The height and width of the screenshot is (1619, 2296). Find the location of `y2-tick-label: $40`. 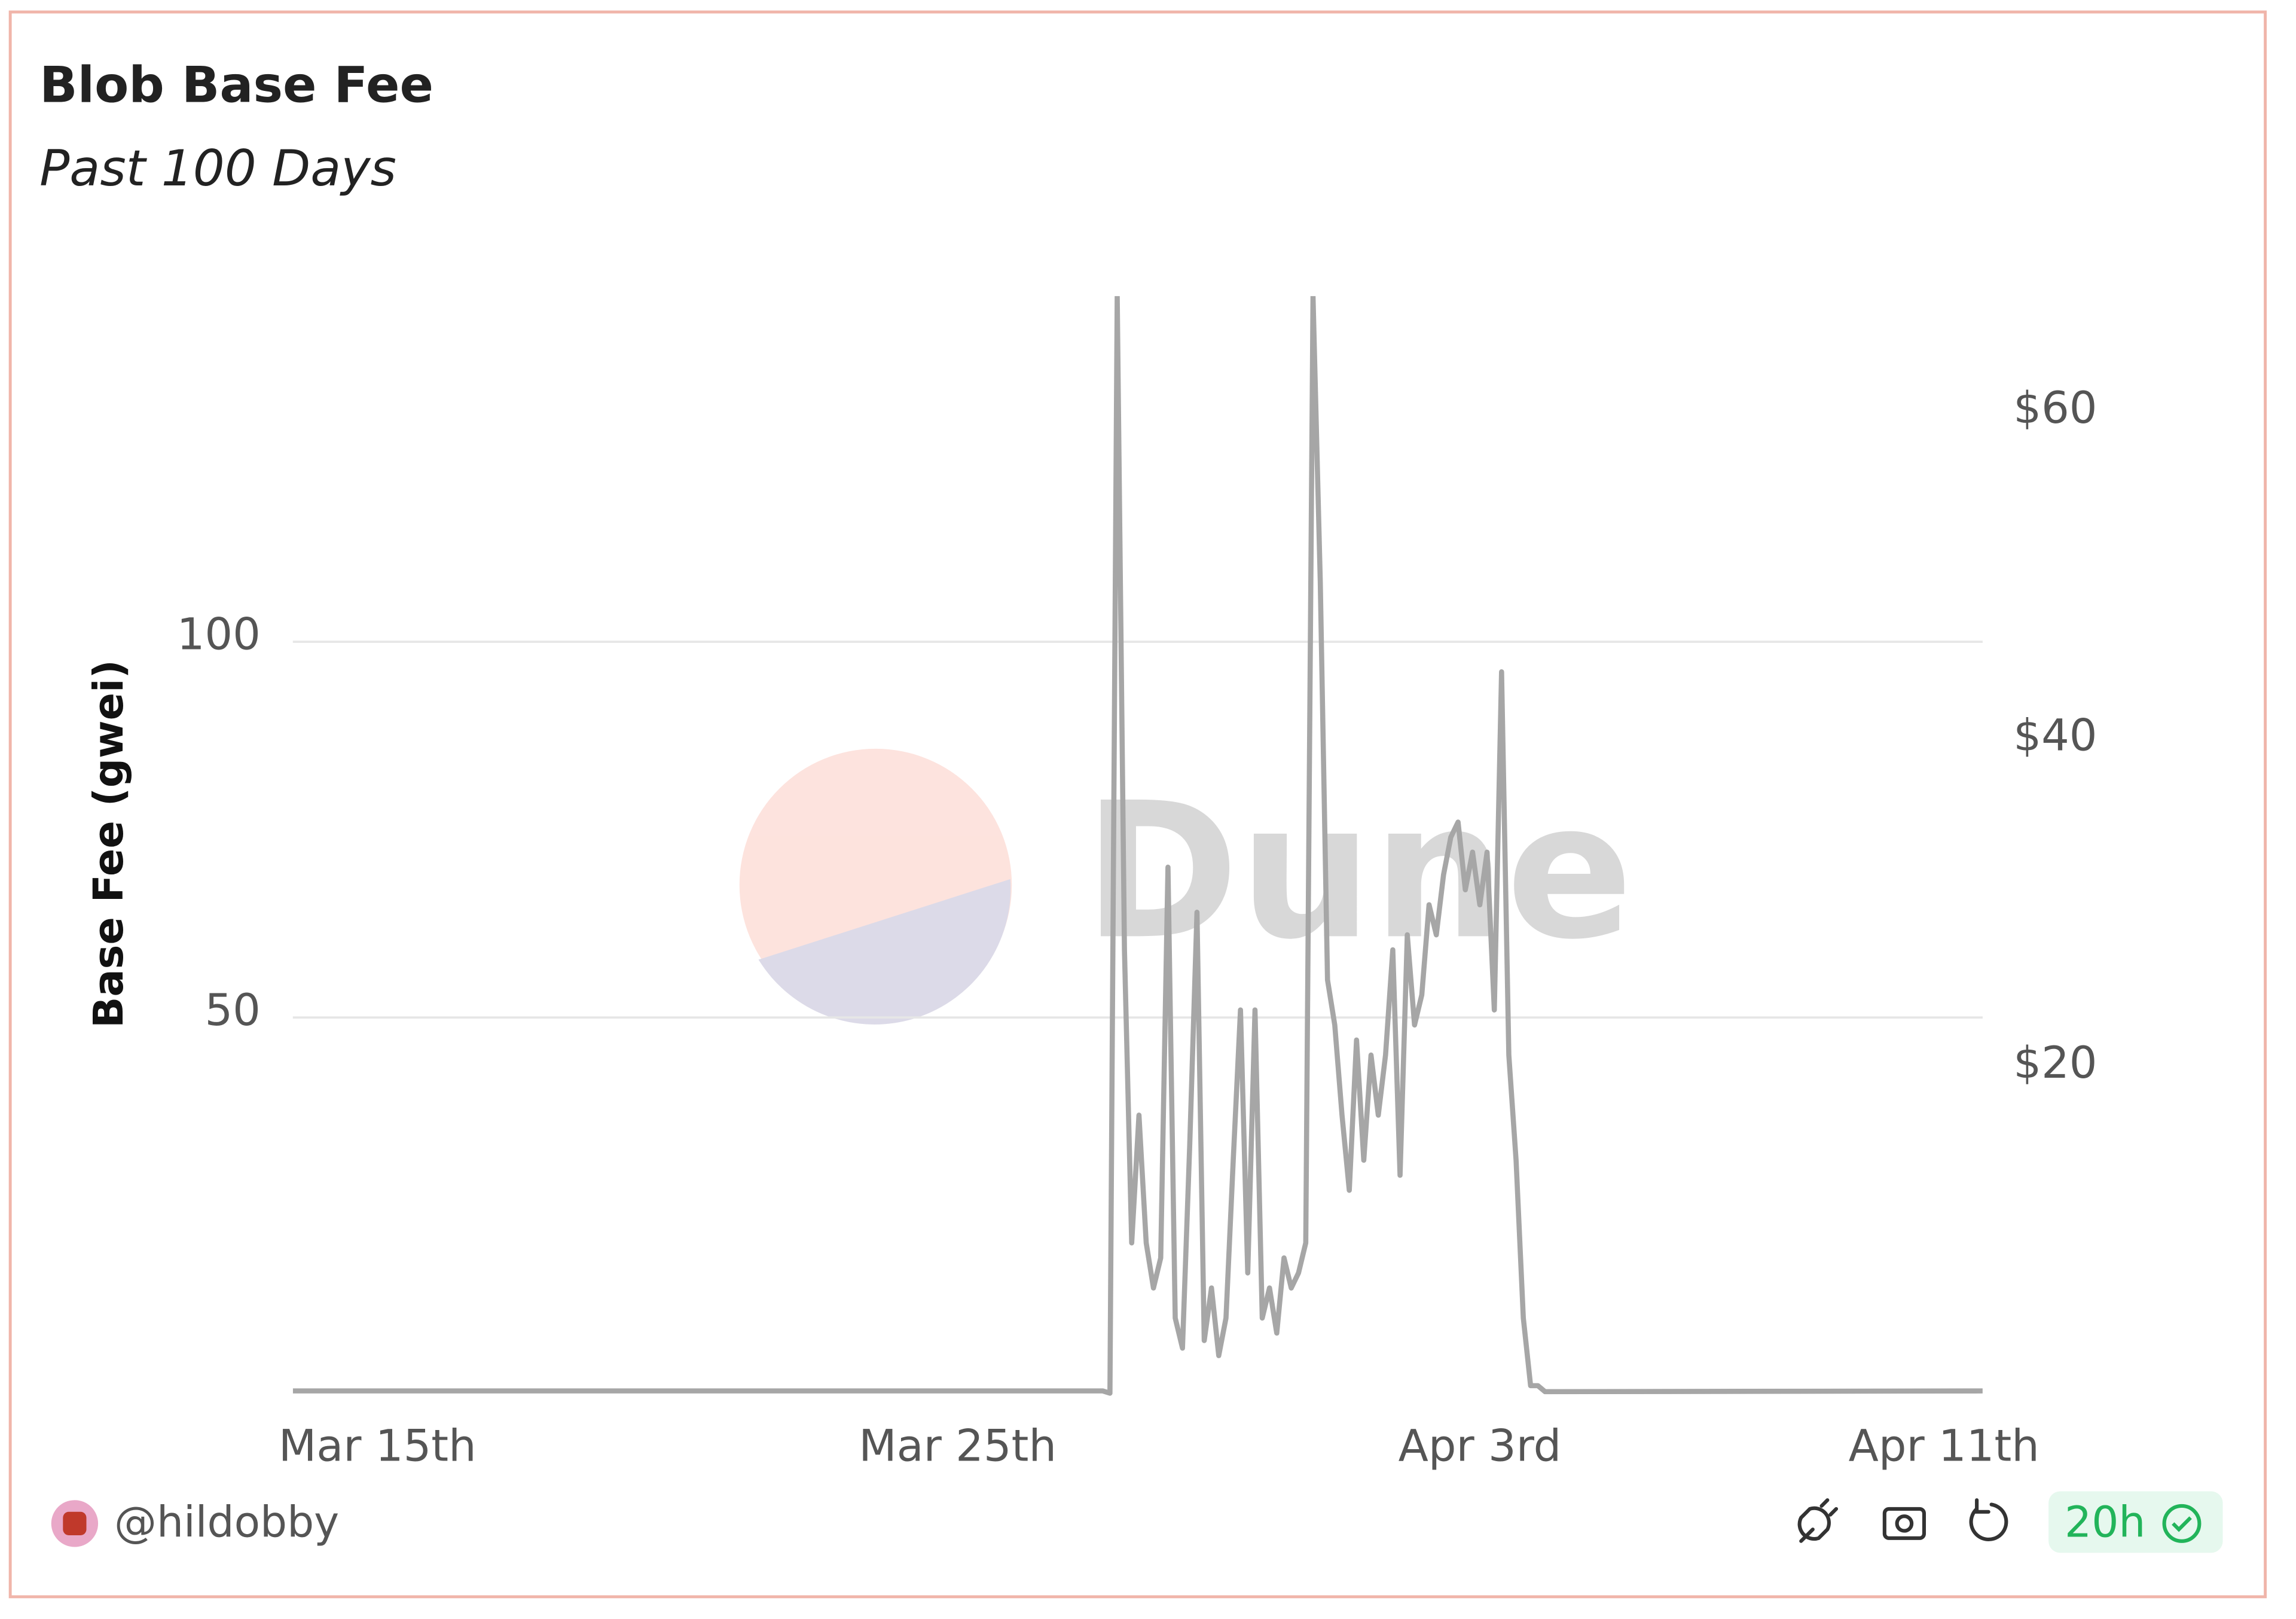

y2-tick-label: $40 is located at coordinates (2055, 735).